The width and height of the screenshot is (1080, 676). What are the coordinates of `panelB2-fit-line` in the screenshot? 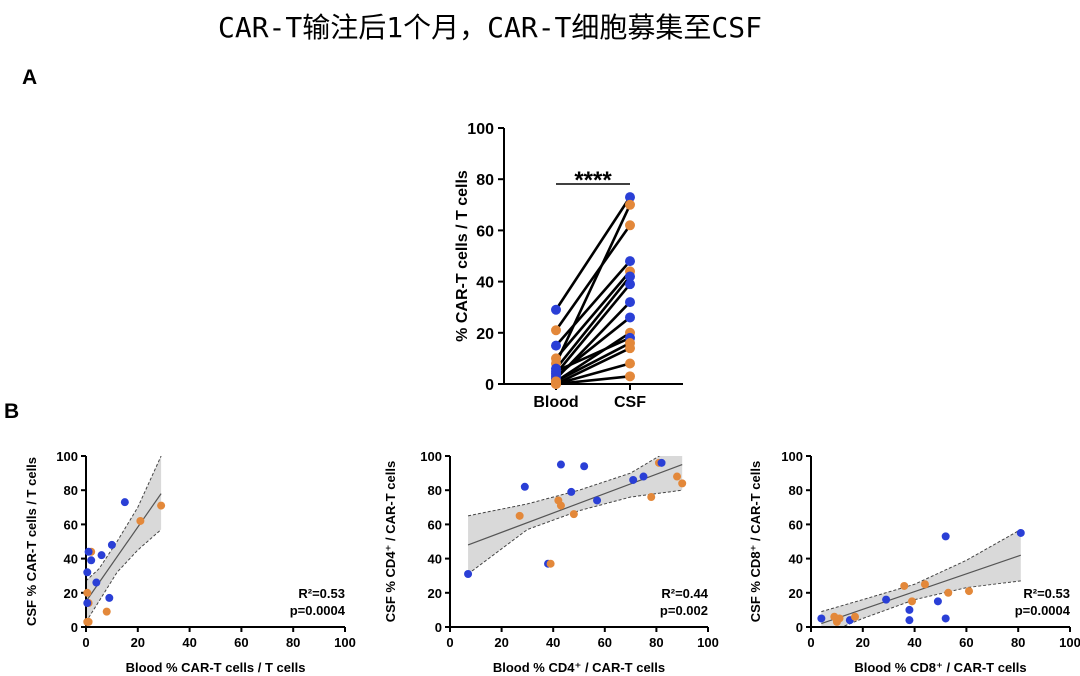 It's located at (575, 504).